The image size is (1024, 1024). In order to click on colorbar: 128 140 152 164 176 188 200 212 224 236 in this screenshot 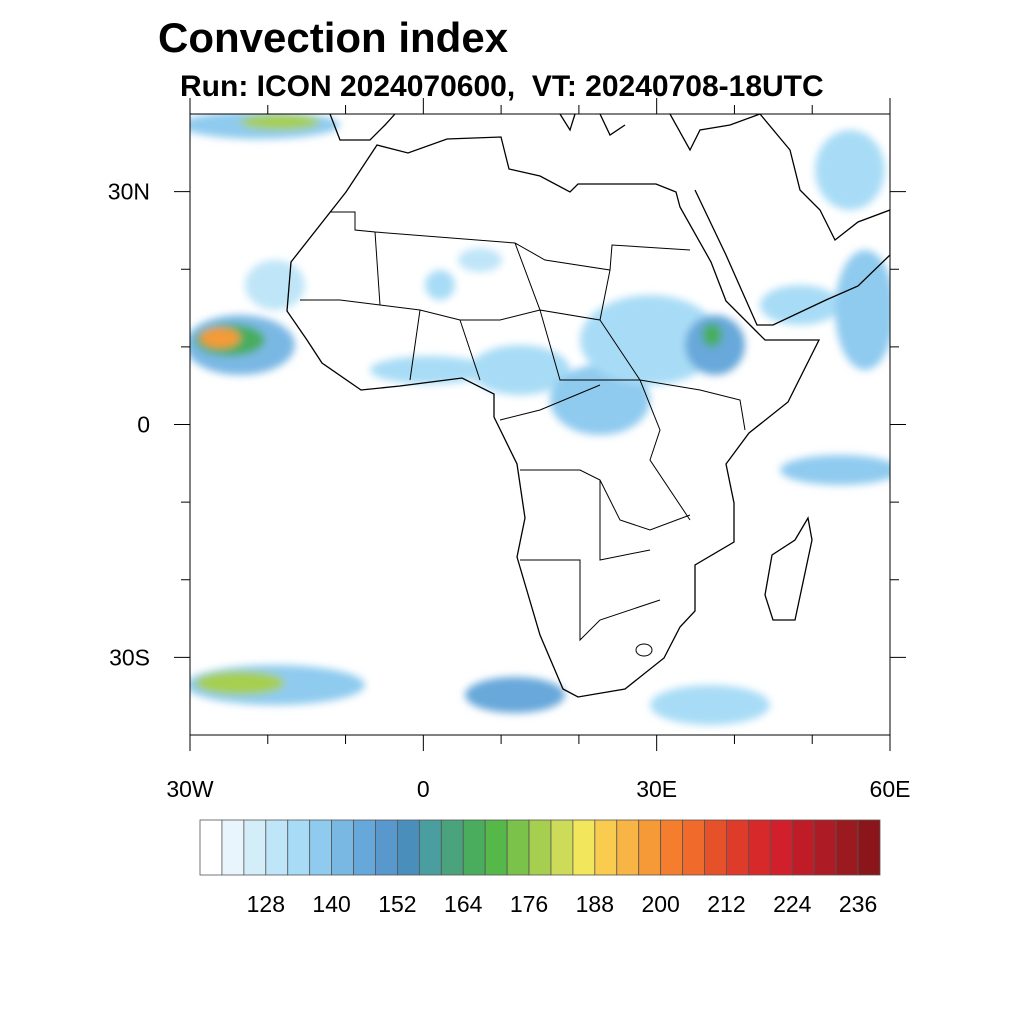, I will do `click(540, 868)`.